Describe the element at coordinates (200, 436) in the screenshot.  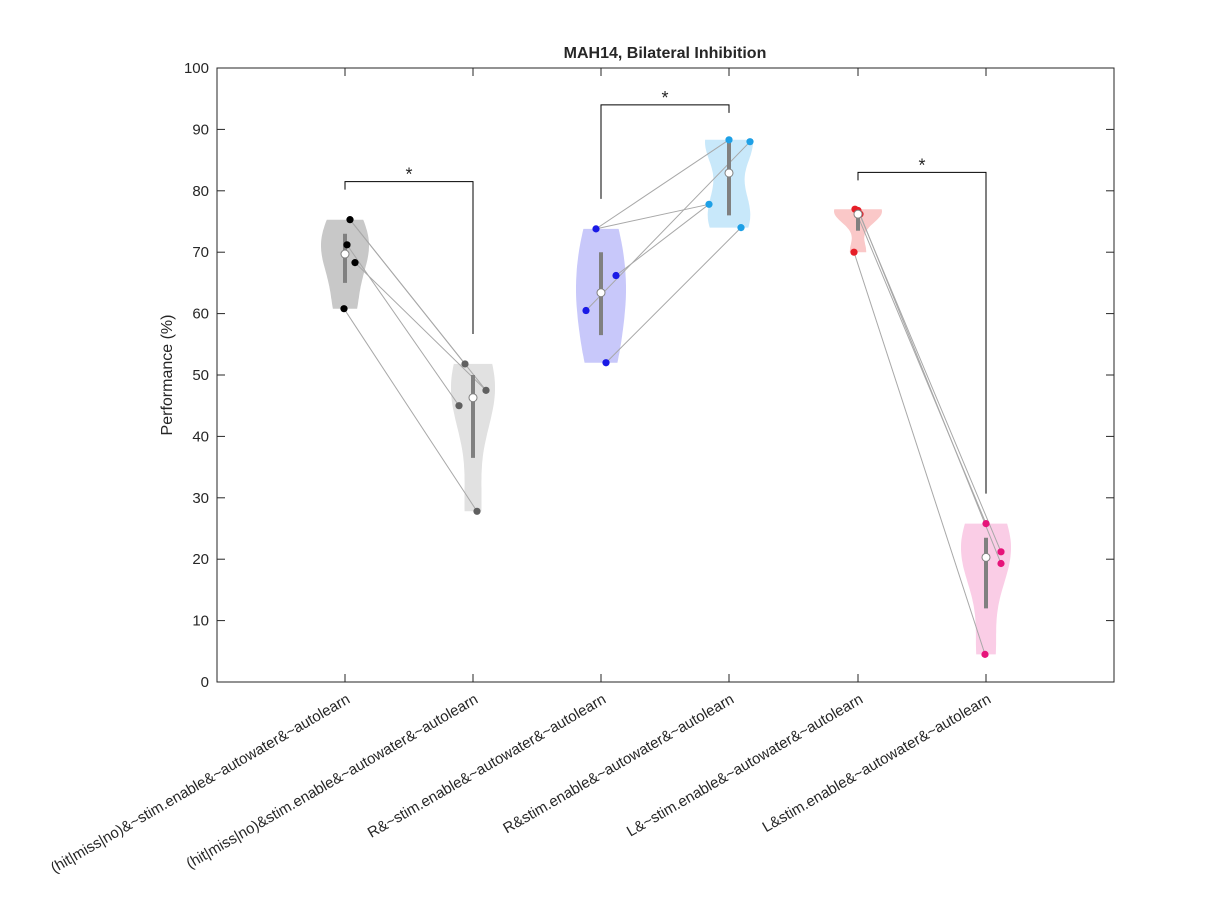
I see `y-tick-label-40: 40` at that location.